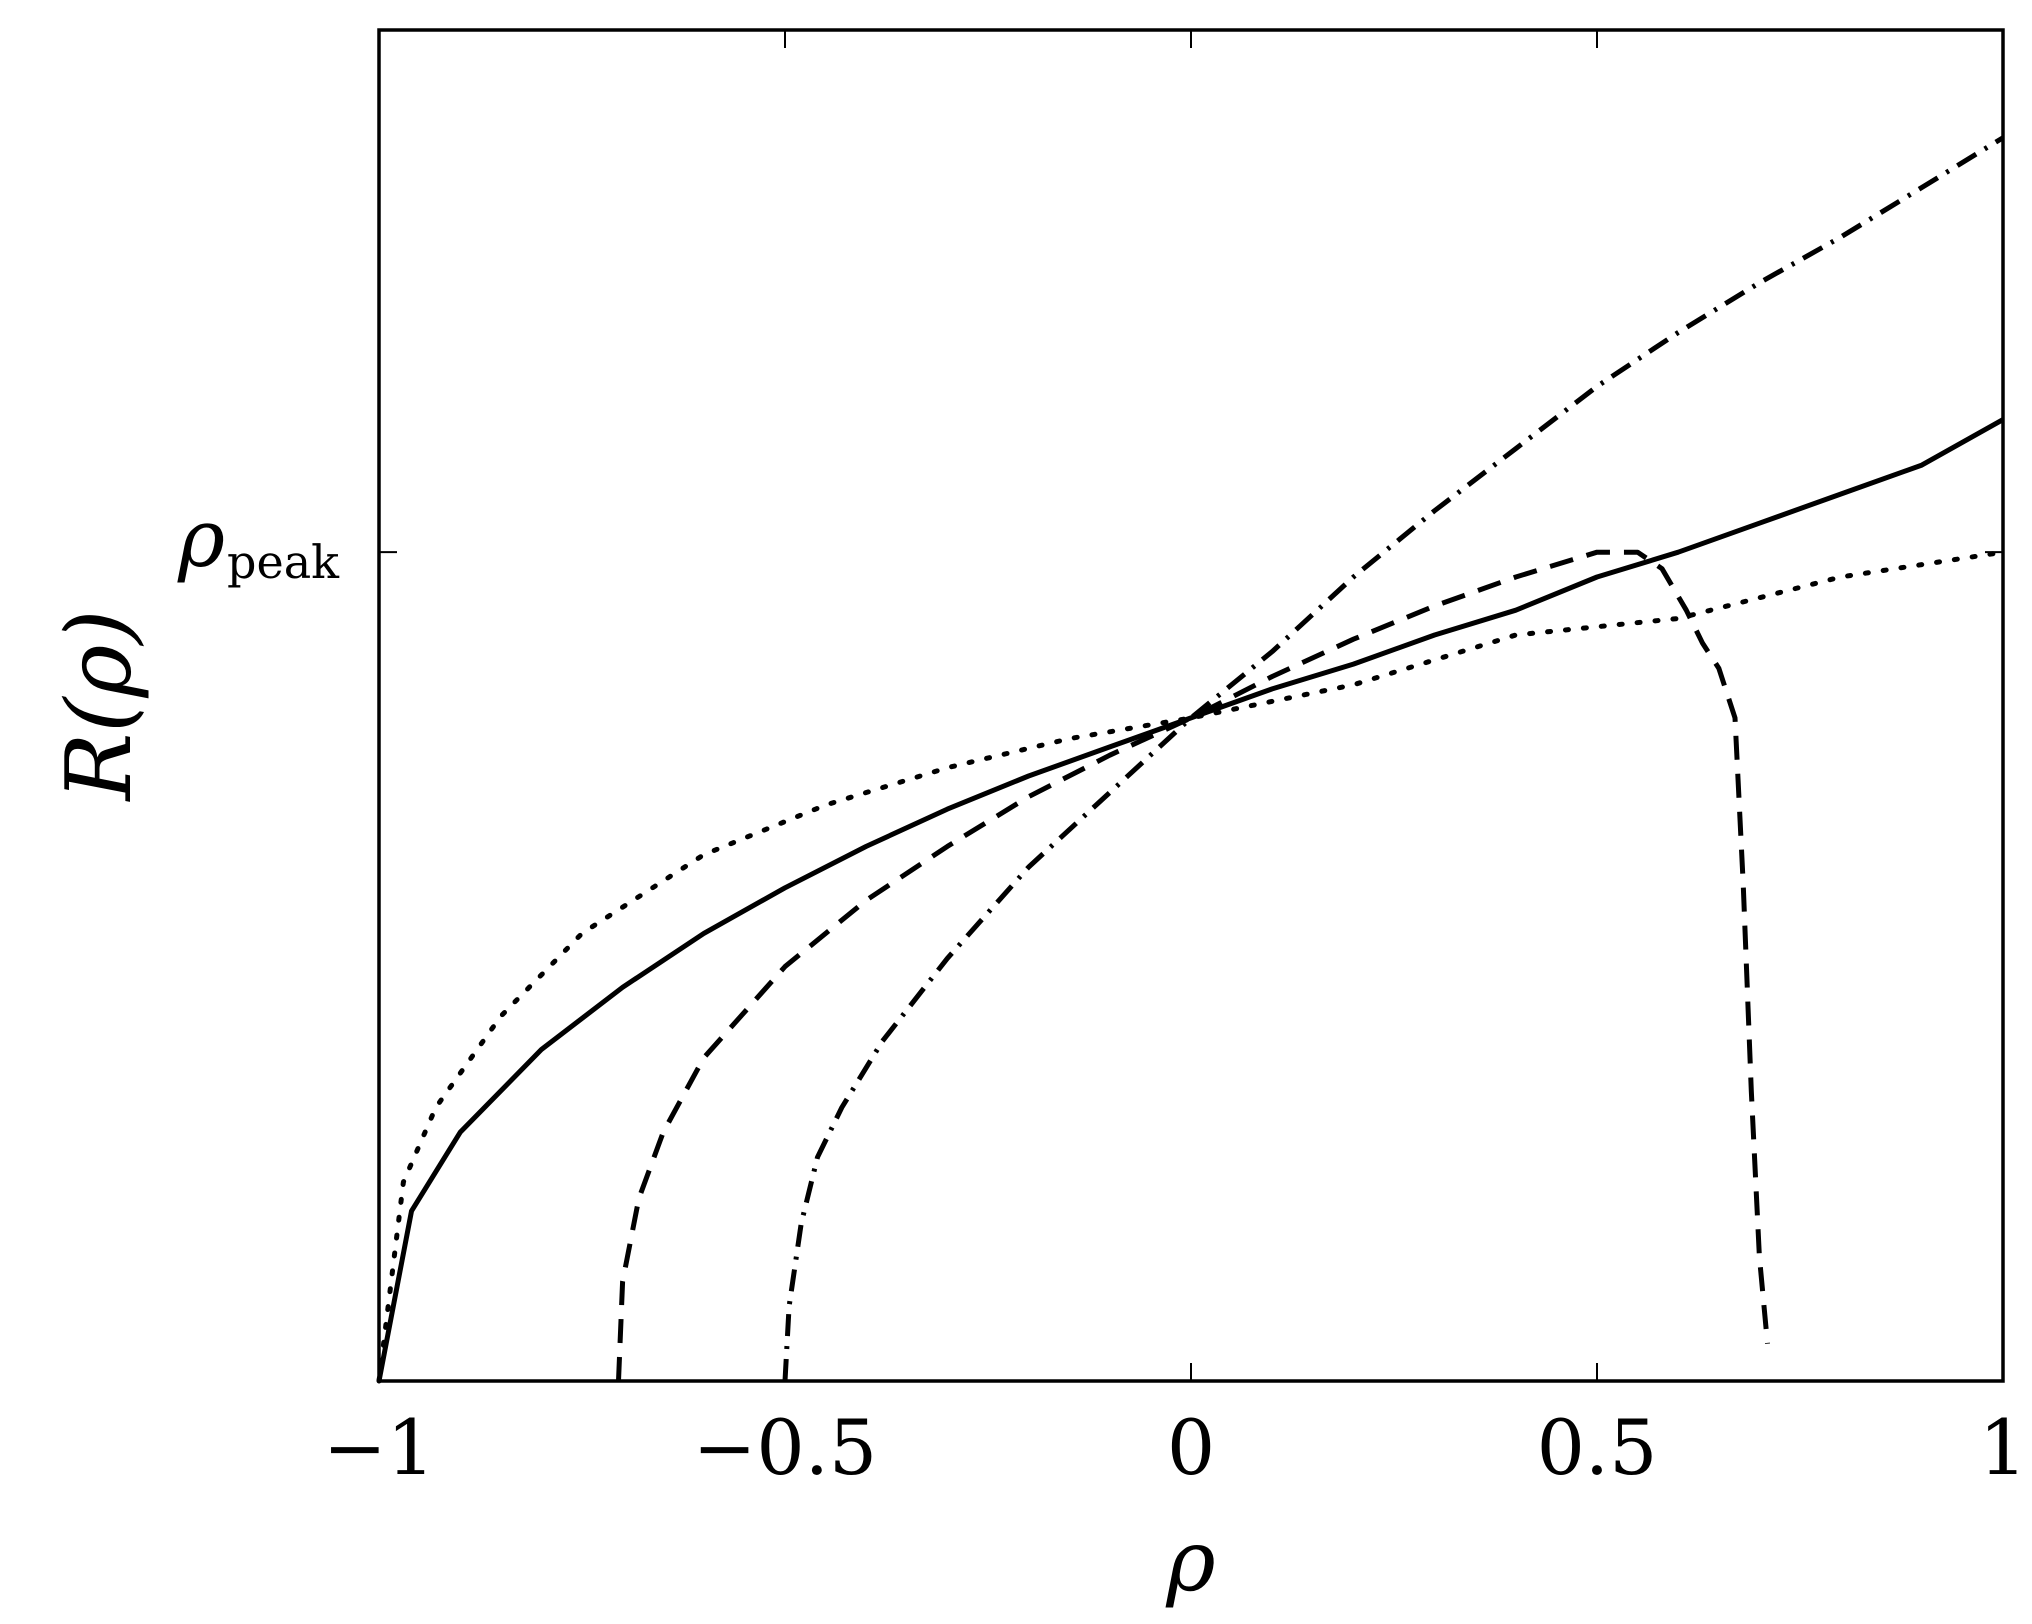 Image resolution: width=2032 pixels, height=1624 pixels. Describe the element at coordinates (201, 538) in the screenshot. I see `y-tick-label-symbol: ρ` at that location.